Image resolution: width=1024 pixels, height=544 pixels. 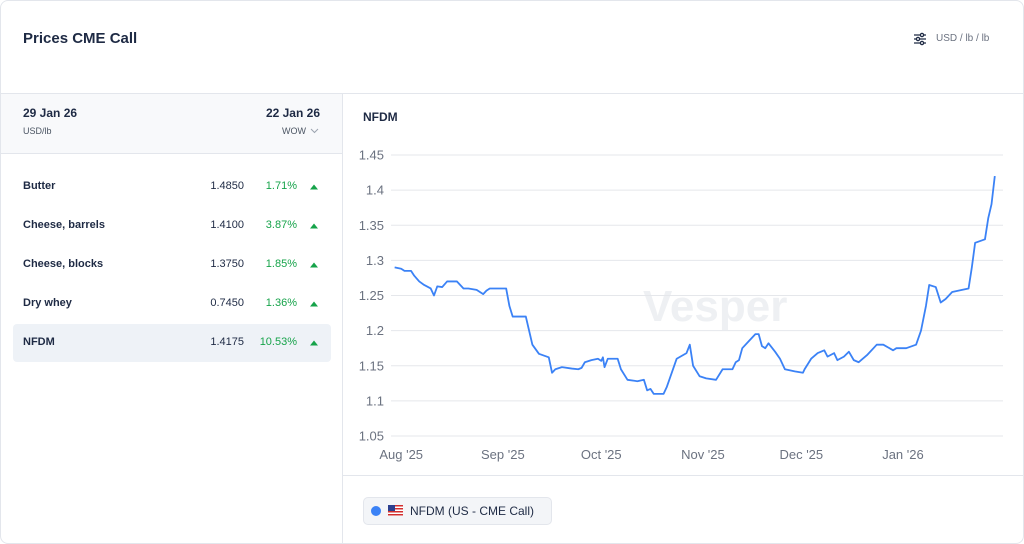 I want to click on flag-icon, so click(x=395, y=510).